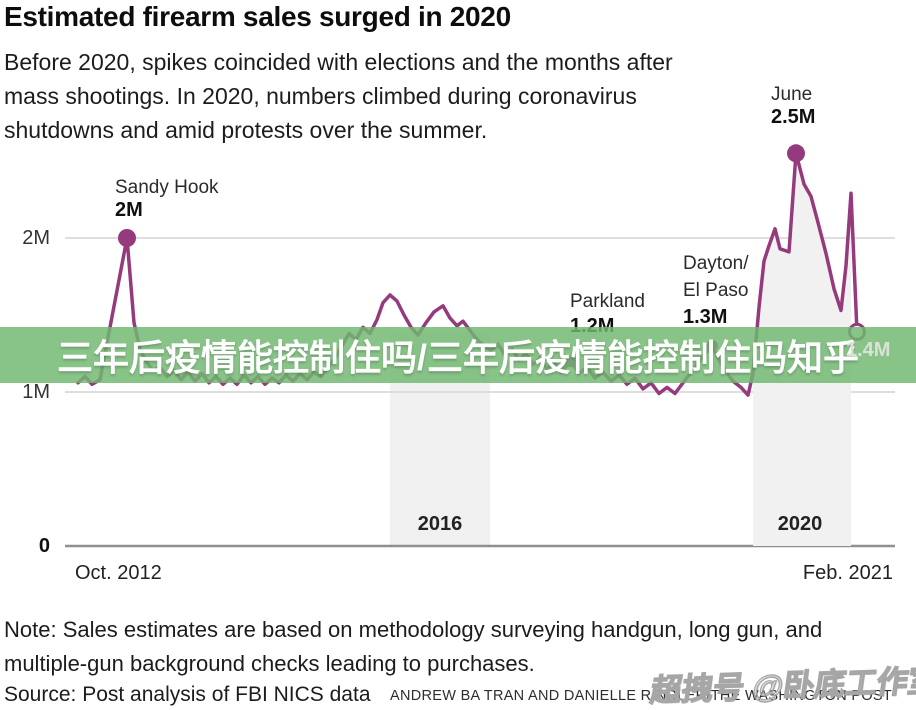  Describe the element at coordinates (257, 16) in the screenshot. I see `page-title: Estimated firearm sales surged in 2020` at that location.